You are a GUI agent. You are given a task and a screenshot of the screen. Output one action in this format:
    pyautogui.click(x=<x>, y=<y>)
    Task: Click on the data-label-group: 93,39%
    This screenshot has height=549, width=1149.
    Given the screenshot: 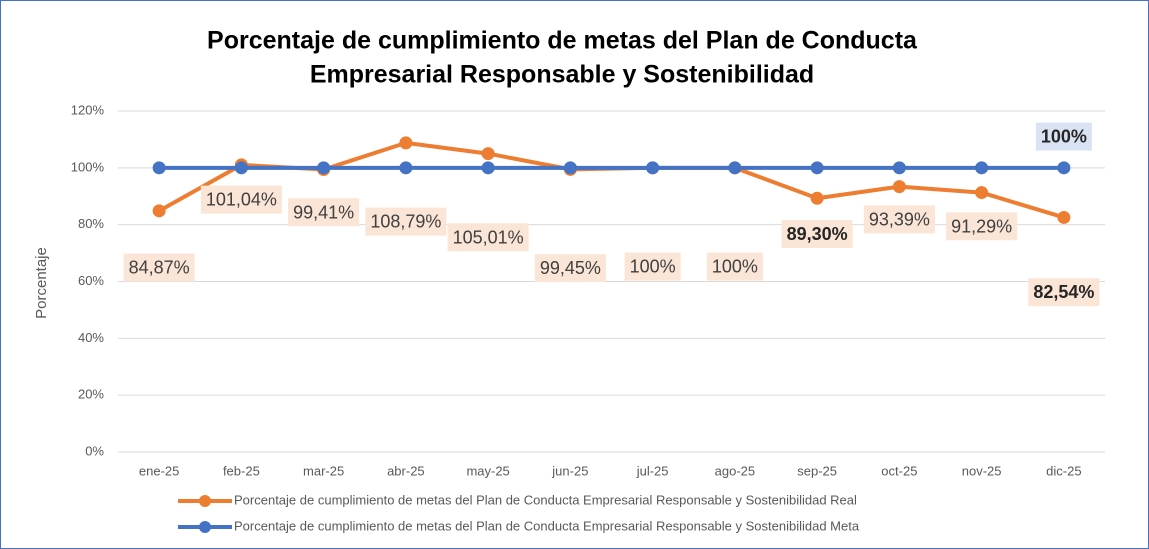 What is the action you would take?
    pyautogui.click(x=899, y=219)
    